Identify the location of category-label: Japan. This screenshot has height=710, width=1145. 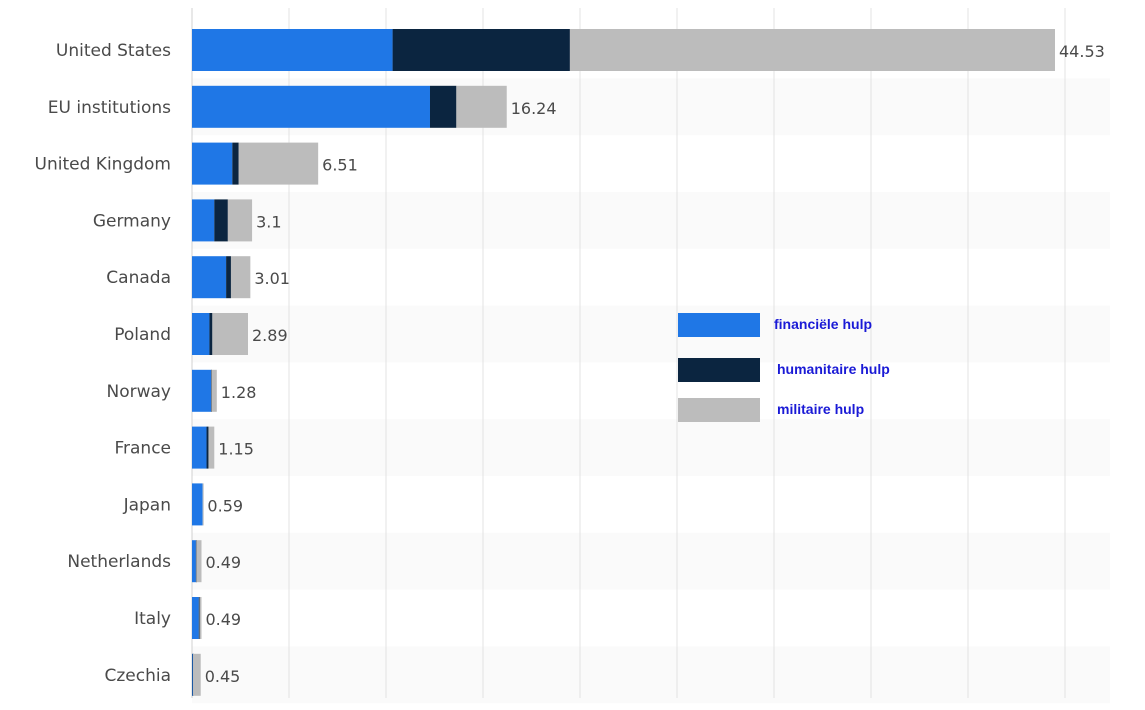
(147, 505).